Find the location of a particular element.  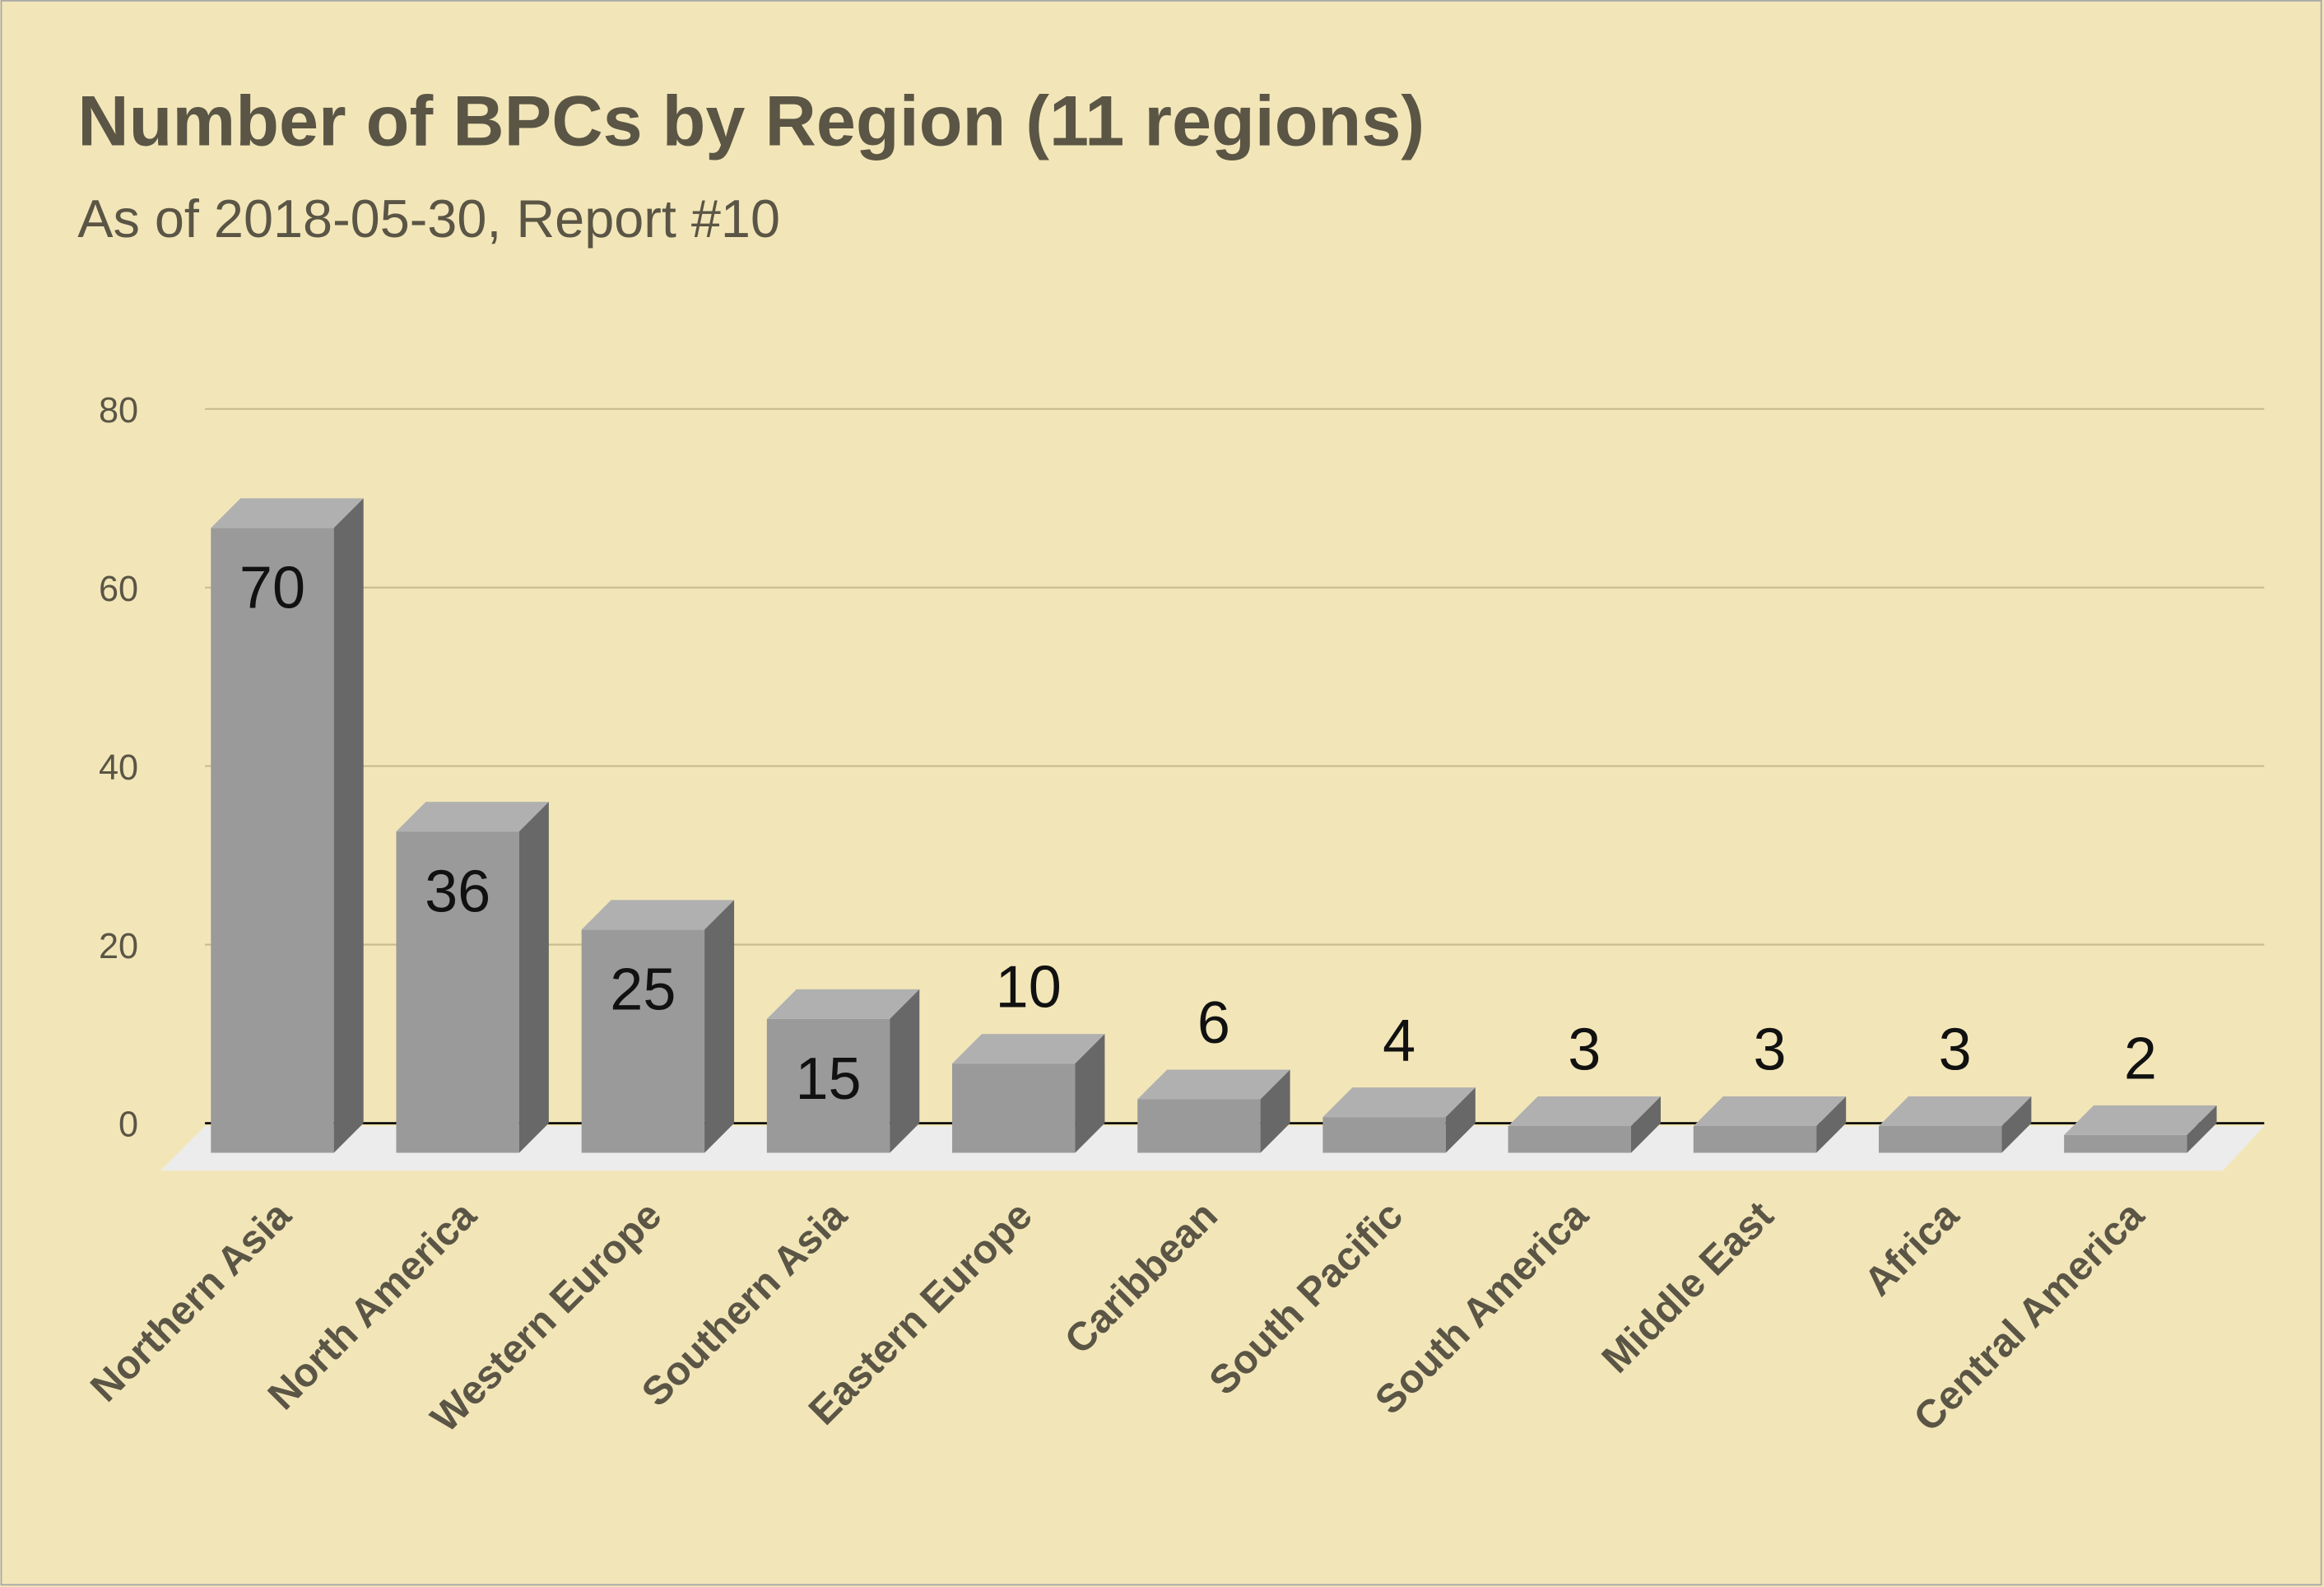

value-label: 4 is located at coordinates (1399, 1041).